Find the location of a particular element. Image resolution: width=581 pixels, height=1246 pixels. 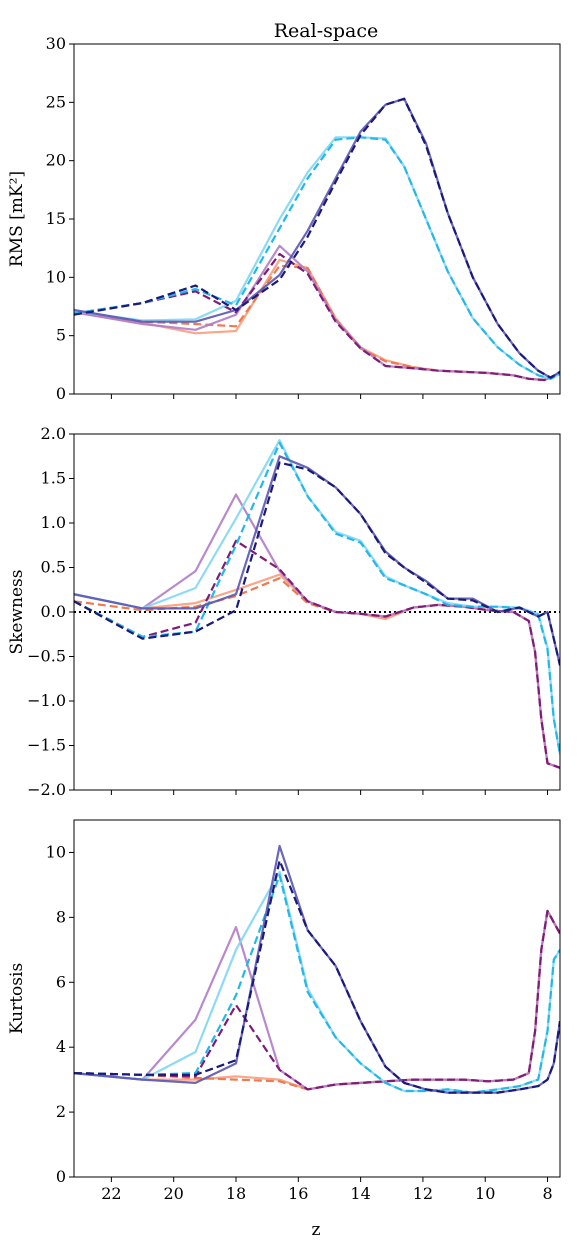

y-tick-label: −1.0 is located at coordinates (46, 700).